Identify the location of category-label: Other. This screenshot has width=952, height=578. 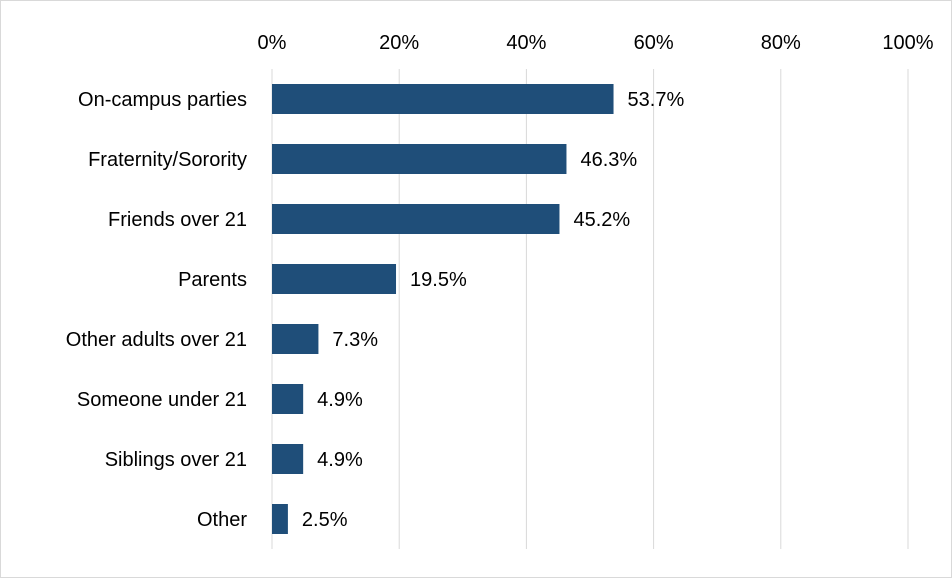
(222, 520).